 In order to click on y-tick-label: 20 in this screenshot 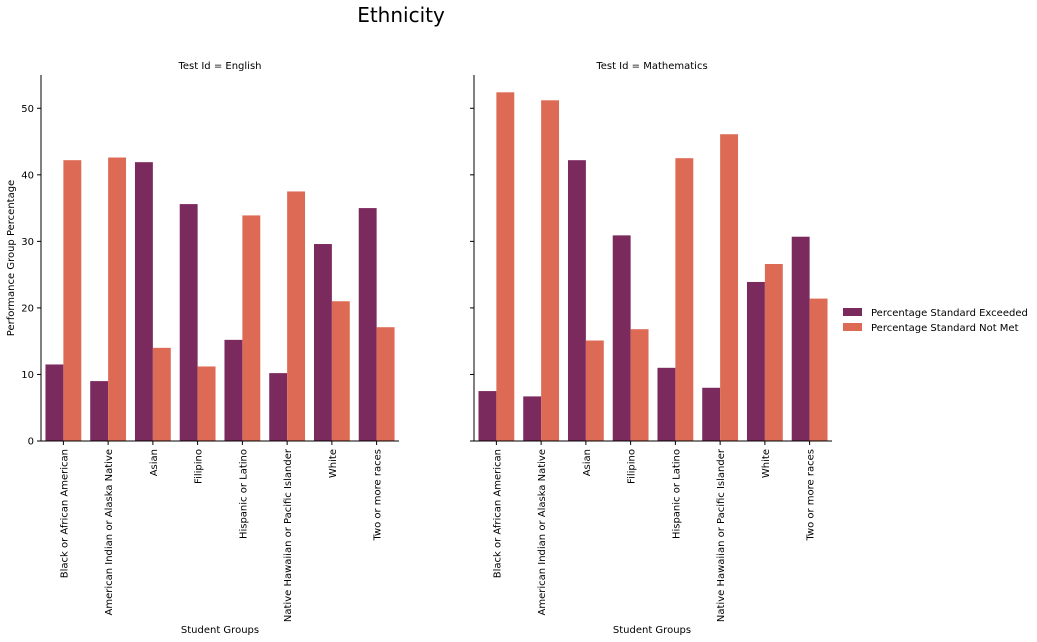, I will do `click(27, 308)`.